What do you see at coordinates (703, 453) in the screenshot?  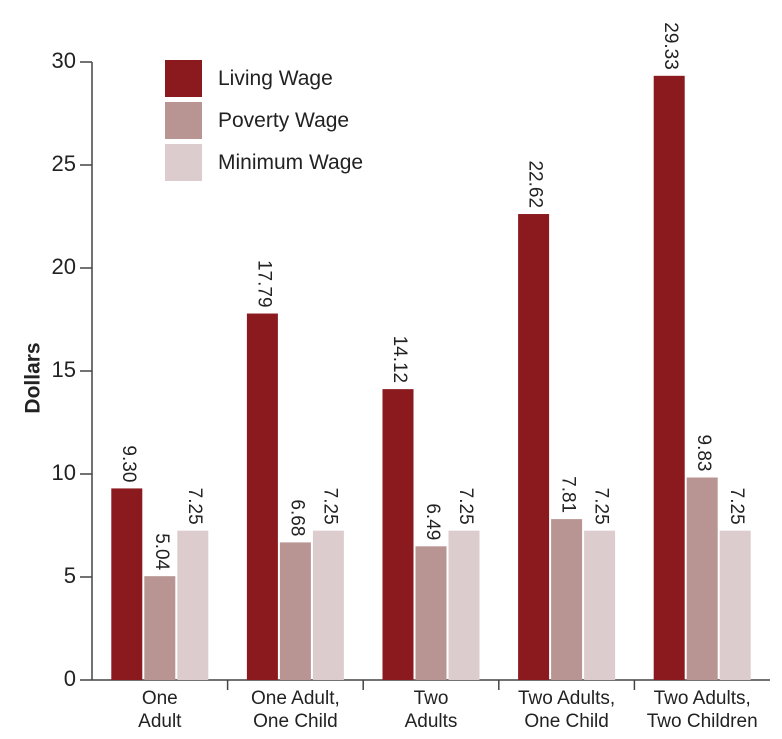 I see `data-label: 9.83` at bounding box center [703, 453].